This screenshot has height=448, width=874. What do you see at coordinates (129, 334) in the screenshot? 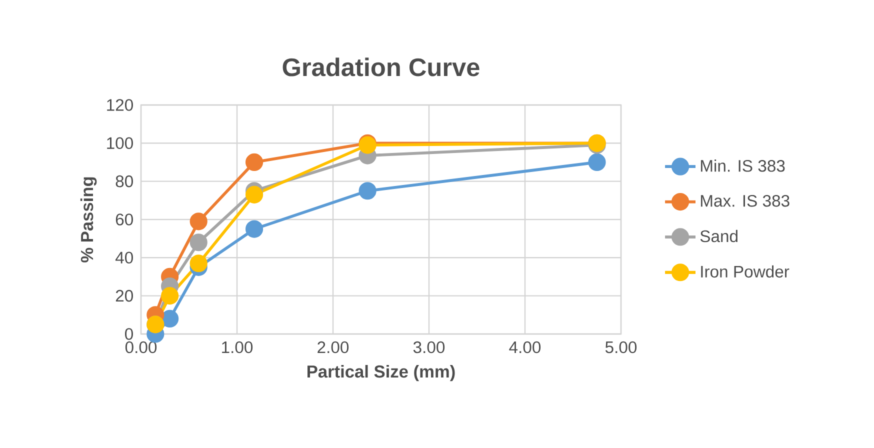
I see `y-tick-label: 0` at bounding box center [129, 334].